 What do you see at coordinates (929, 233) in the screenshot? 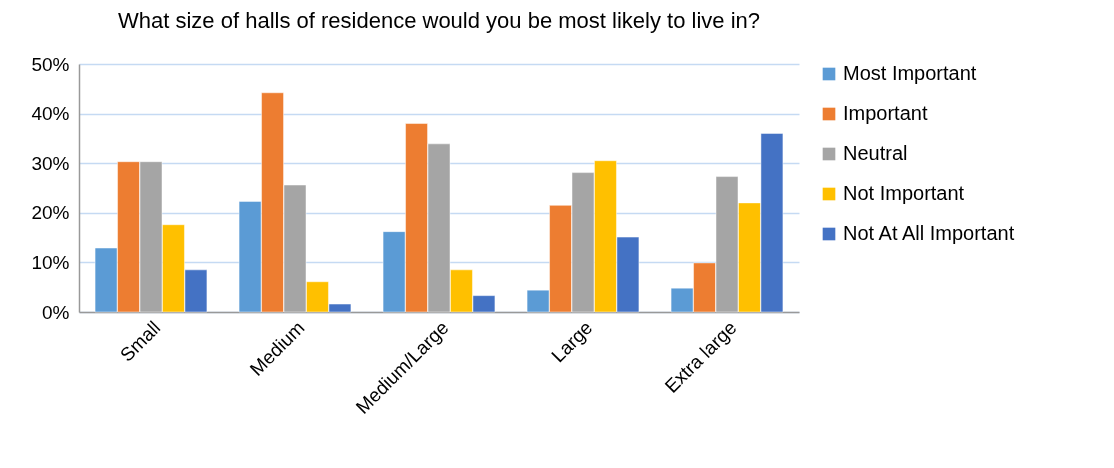
I see `legend-label: Not At All Important` at bounding box center [929, 233].